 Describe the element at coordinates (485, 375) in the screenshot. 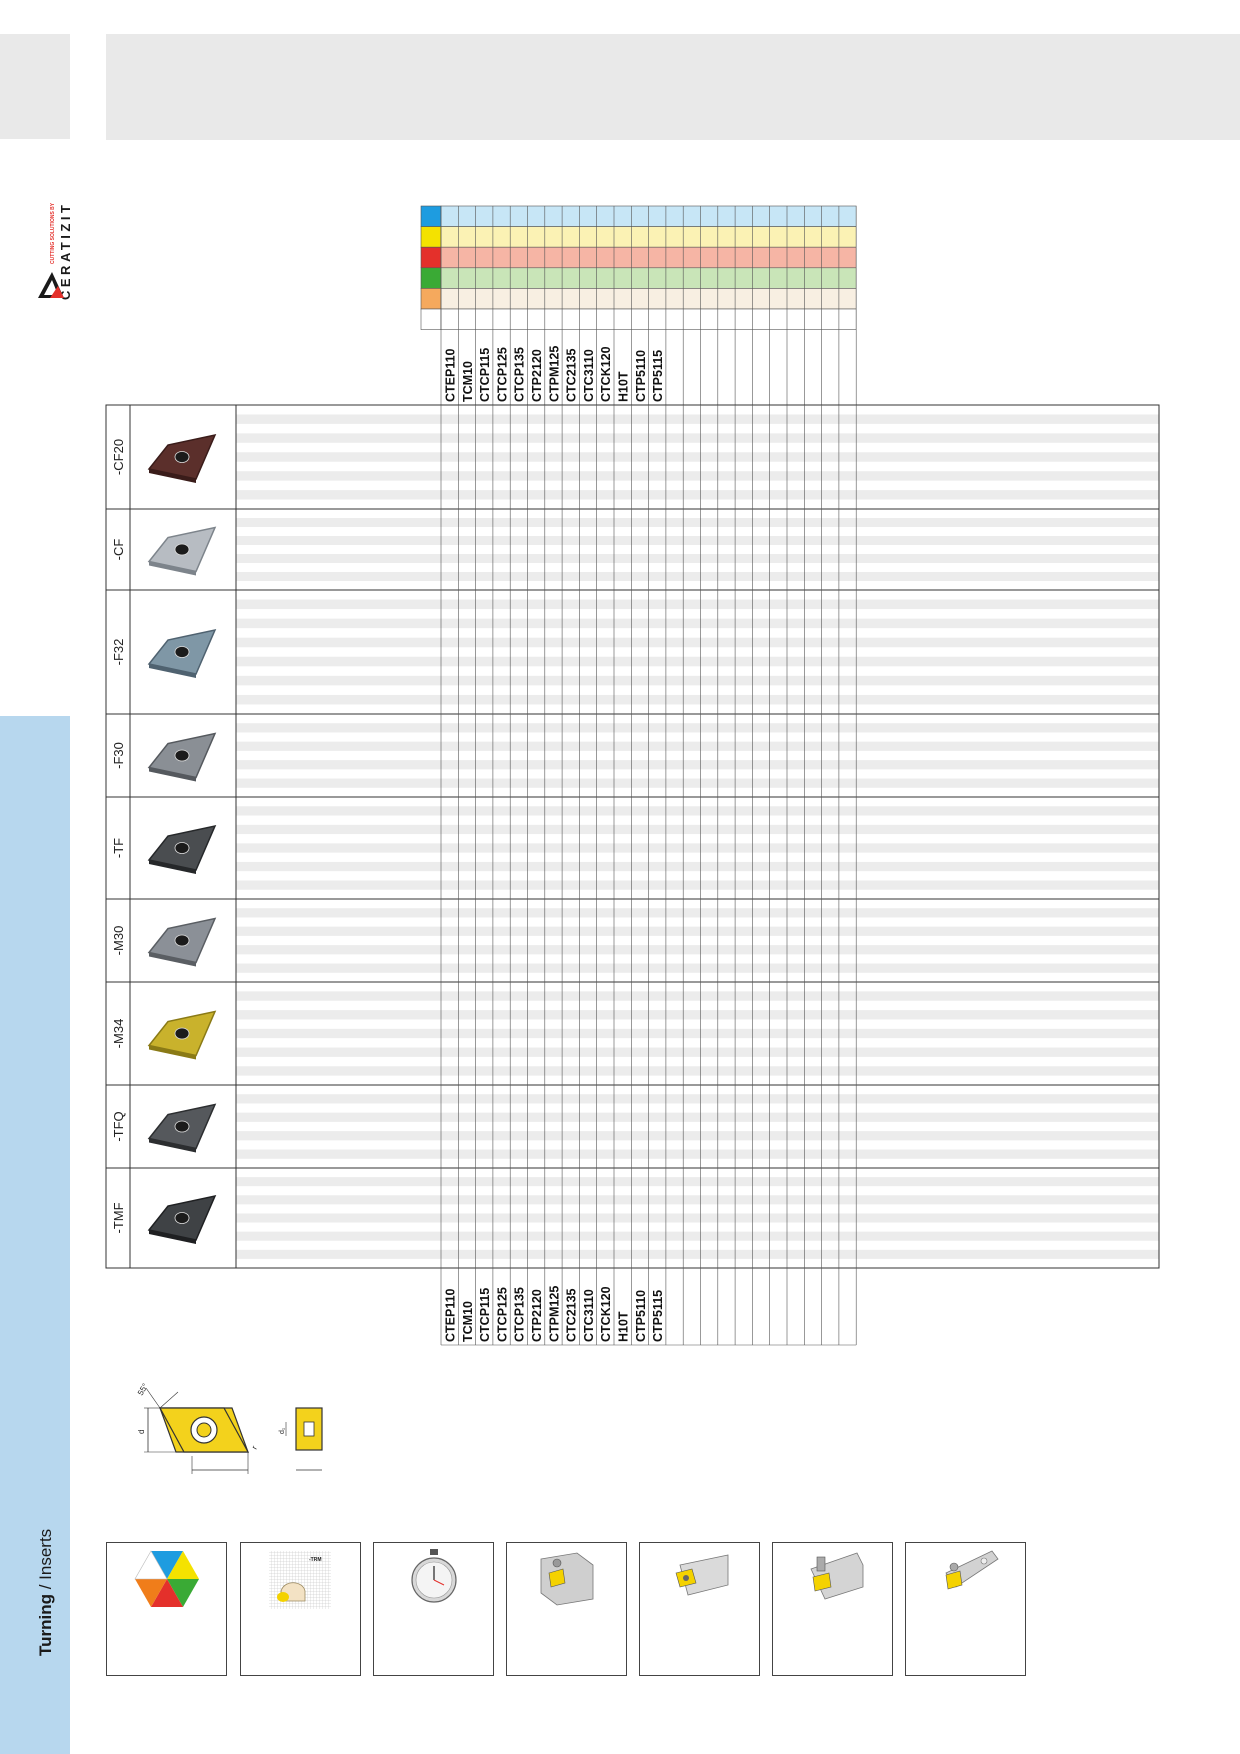

I see `grade-header-top: CTCP115` at that location.